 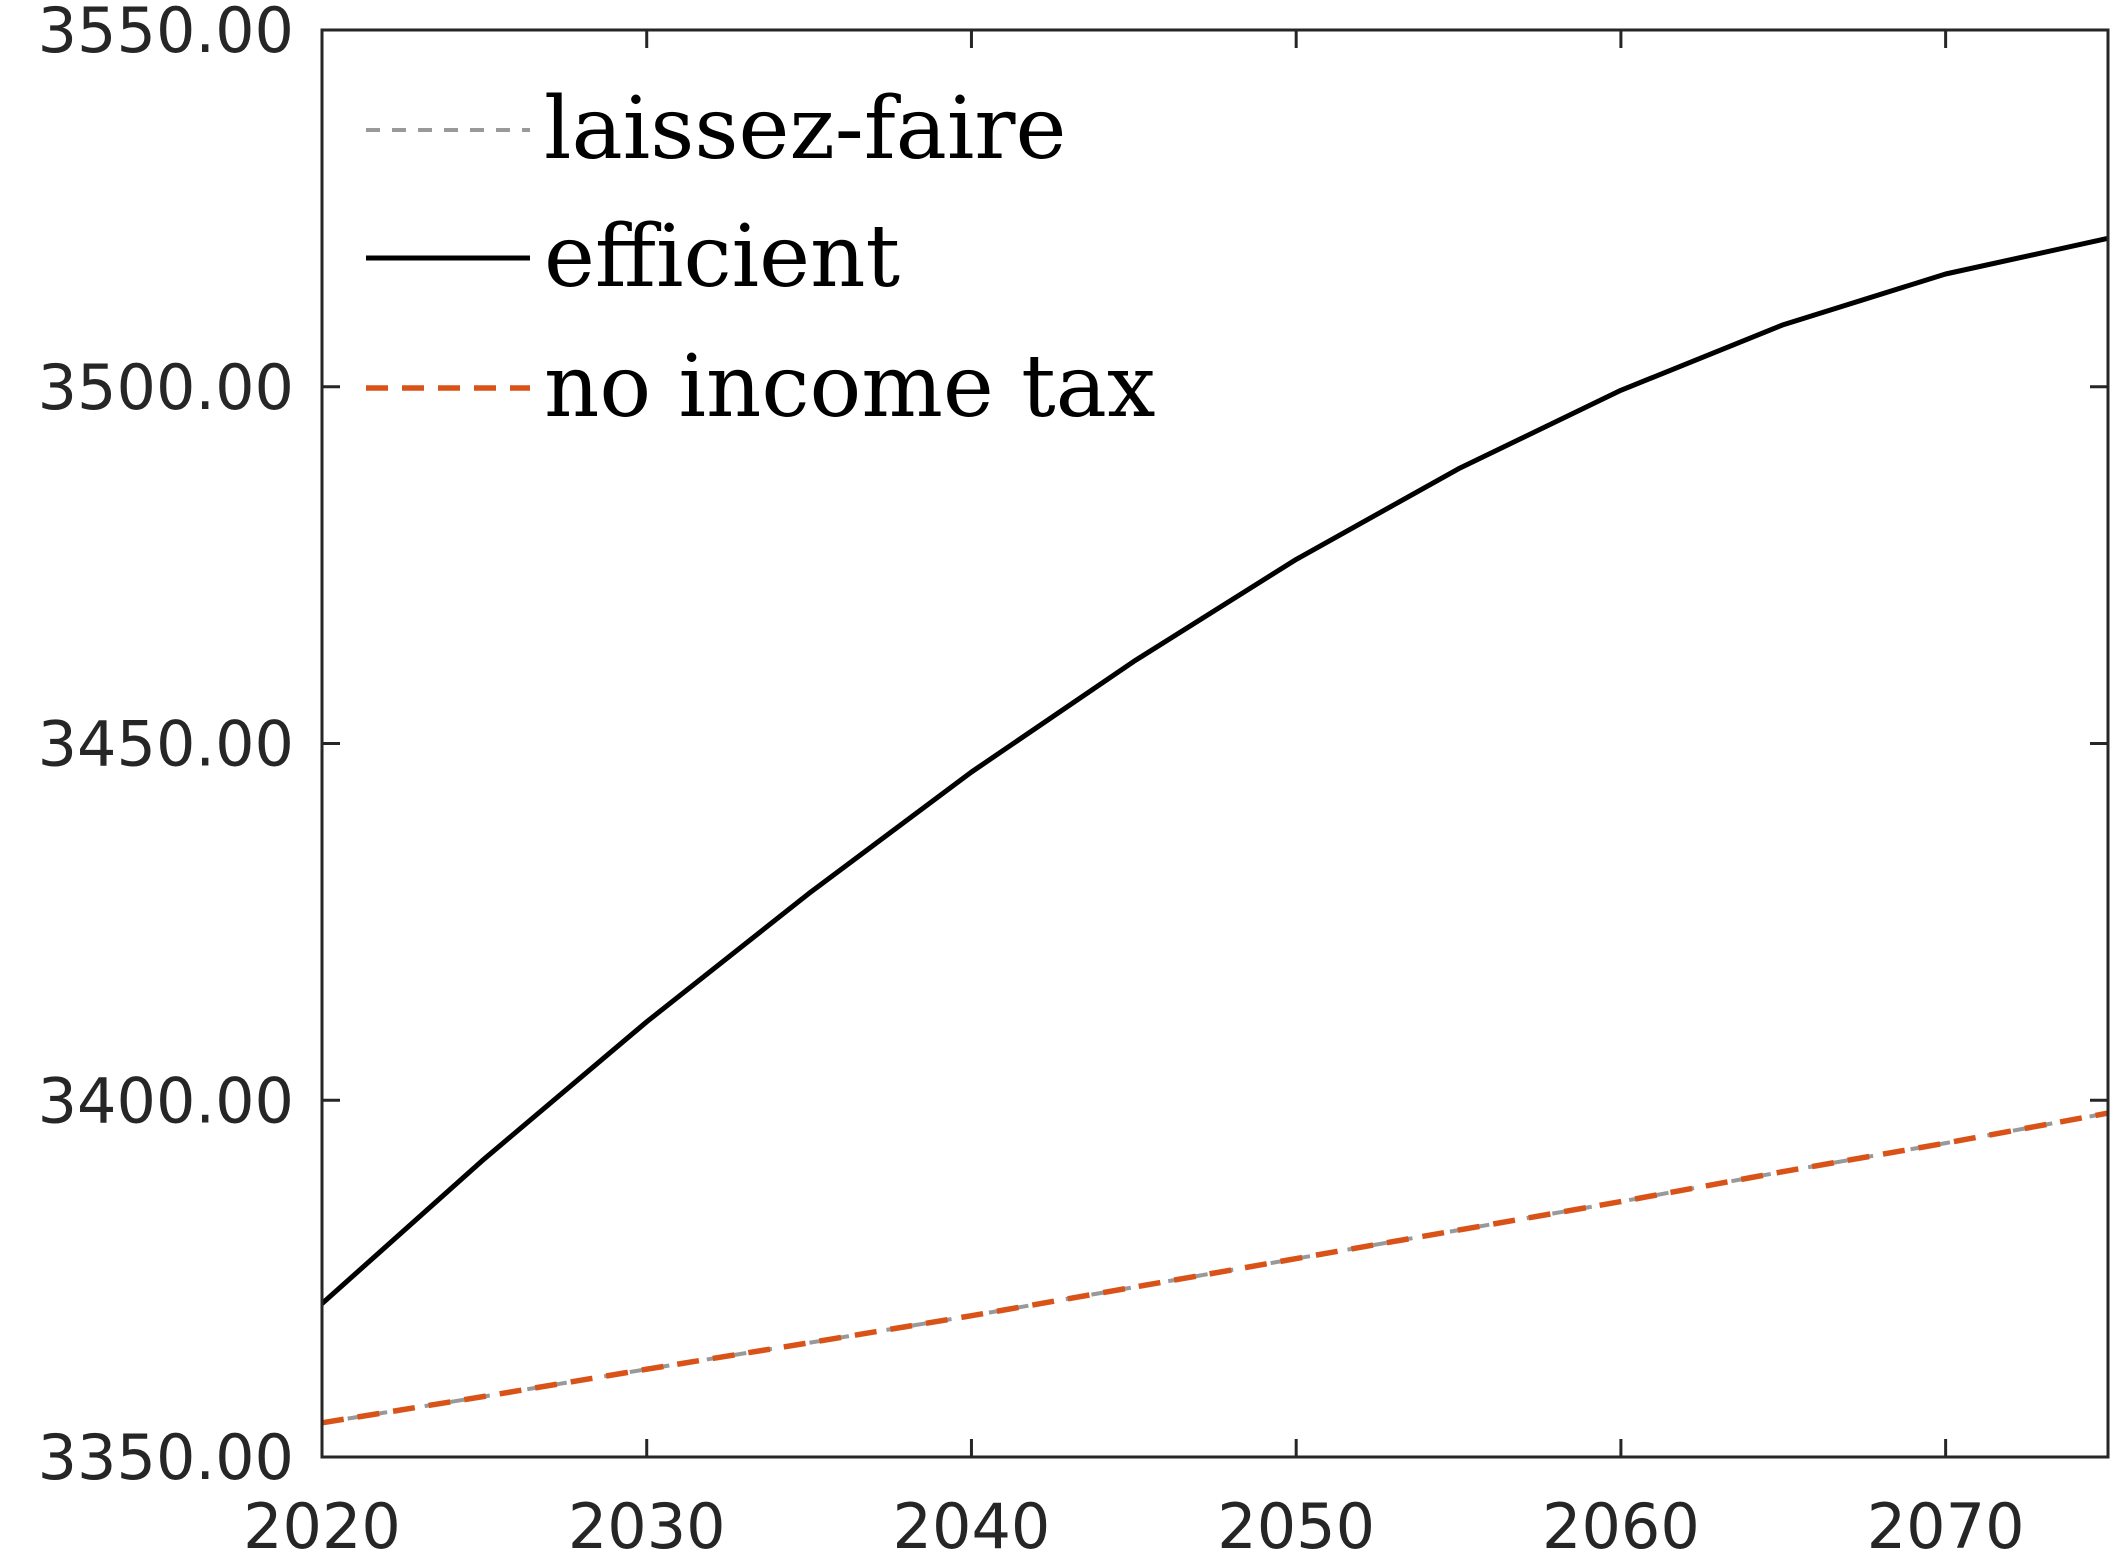 What do you see at coordinates (322, 1522) in the screenshot?
I see `x-tick-label: 2020` at bounding box center [322, 1522].